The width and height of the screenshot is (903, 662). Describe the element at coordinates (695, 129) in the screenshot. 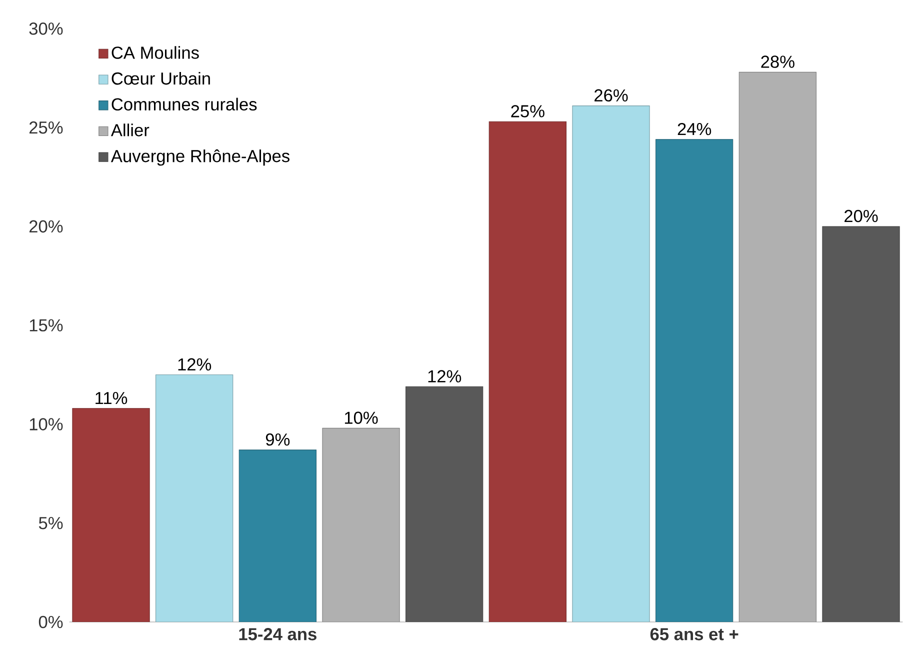

I see `data-label: 24%` at that location.